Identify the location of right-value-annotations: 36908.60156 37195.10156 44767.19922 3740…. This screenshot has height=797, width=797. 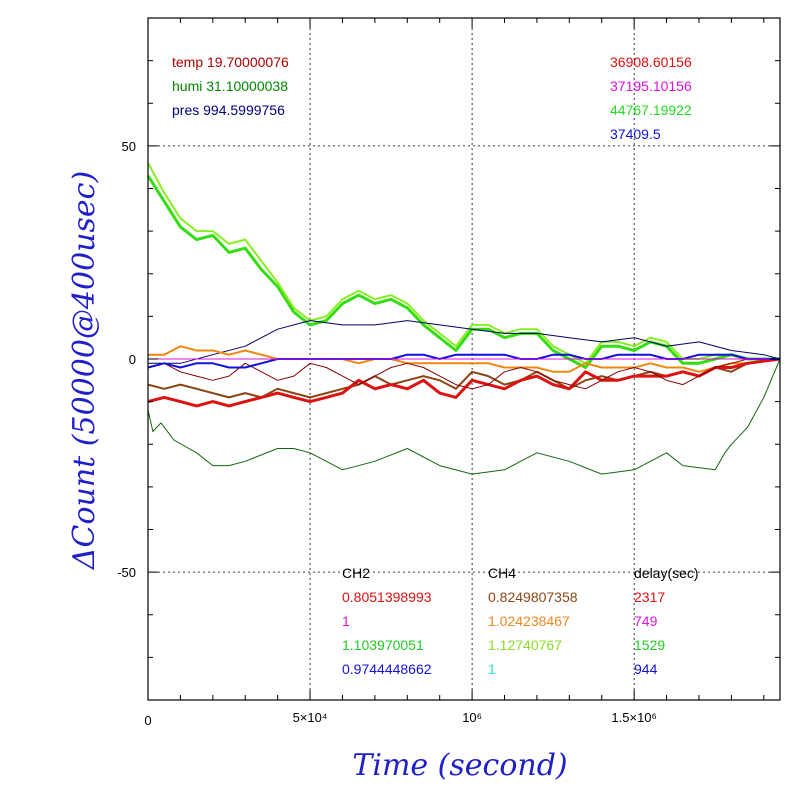
(651, 98).